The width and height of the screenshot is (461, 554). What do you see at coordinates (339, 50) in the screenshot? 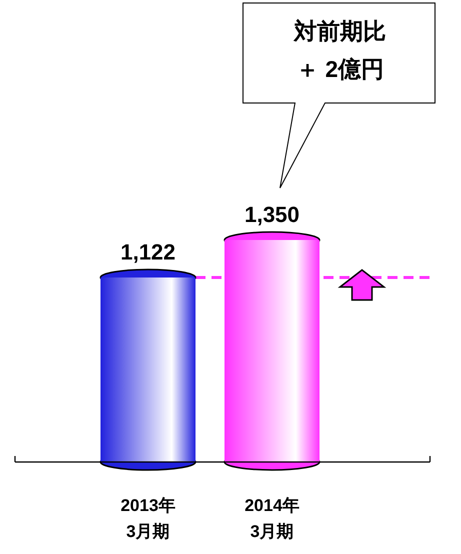
I see `text: 対前期比＋ 2億円` at bounding box center [339, 50].